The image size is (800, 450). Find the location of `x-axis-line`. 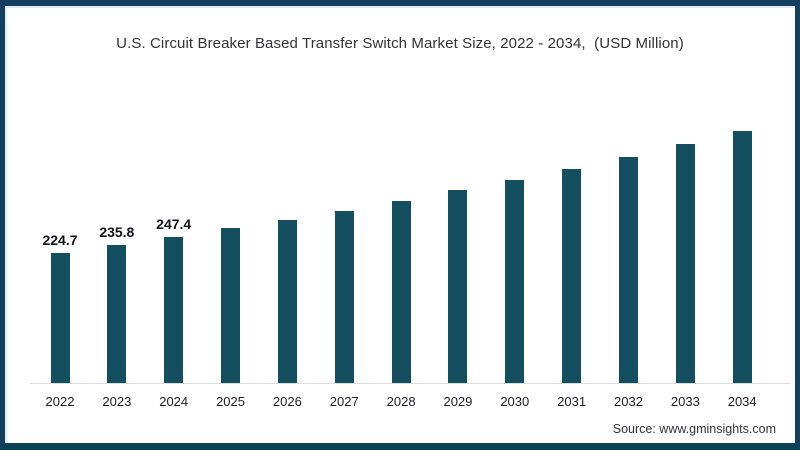

x-axis-line is located at coordinates (410, 383).